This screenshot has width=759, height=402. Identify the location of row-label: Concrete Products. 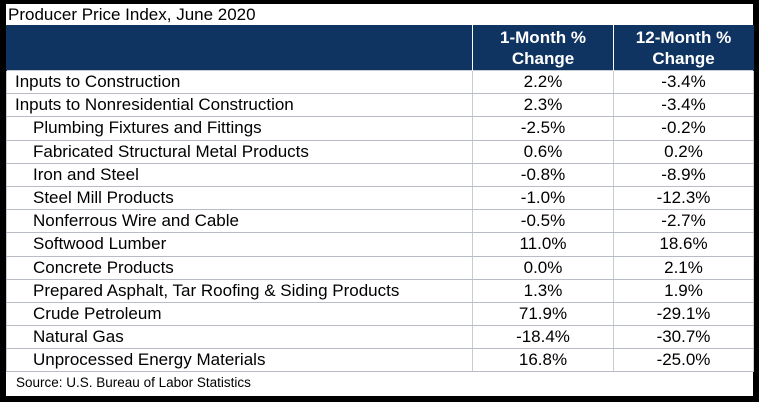
(239, 267).